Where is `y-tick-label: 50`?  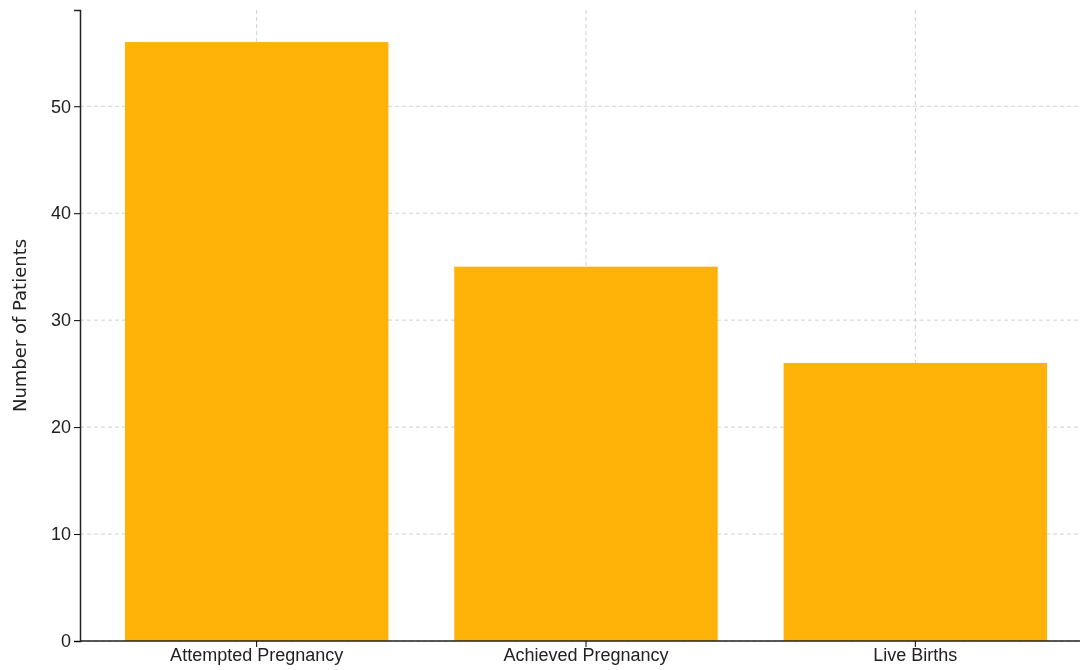 y-tick-label: 50 is located at coordinates (60, 106).